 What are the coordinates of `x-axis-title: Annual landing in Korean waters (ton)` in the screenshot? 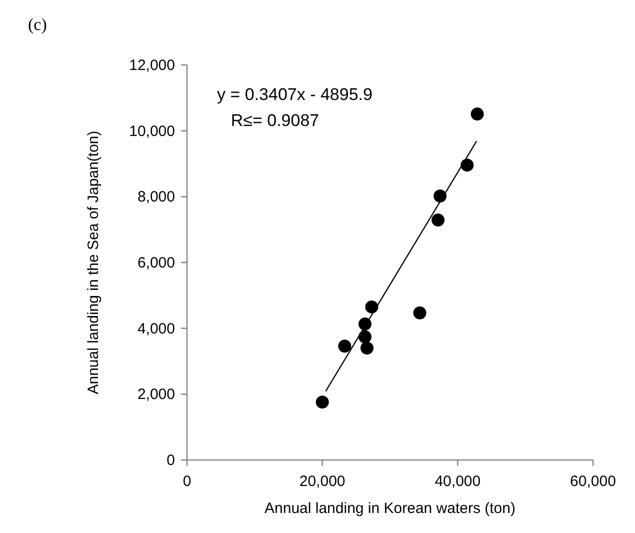 It's located at (390, 508).